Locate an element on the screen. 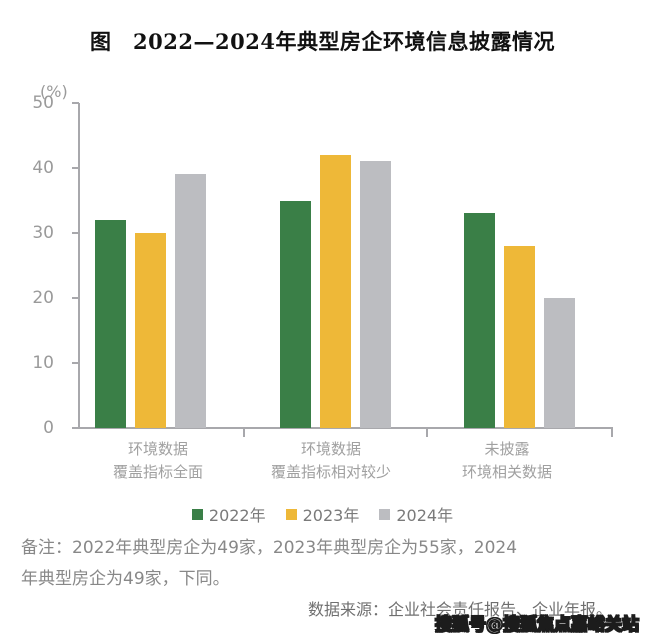 This screenshot has height=641, width=645. y-tick-label: 0 is located at coordinates (48, 428).